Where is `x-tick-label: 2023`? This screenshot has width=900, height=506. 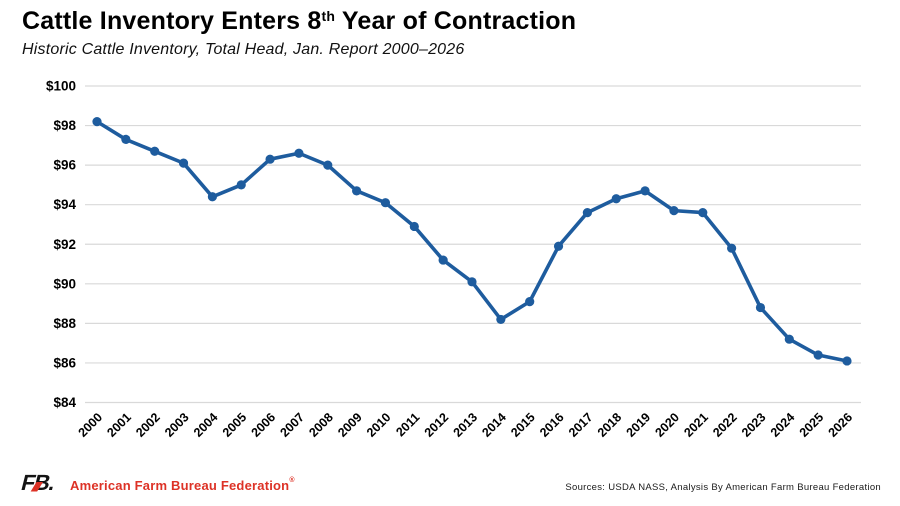
x-tick-label: 2023 is located at coordinates (754, 425).